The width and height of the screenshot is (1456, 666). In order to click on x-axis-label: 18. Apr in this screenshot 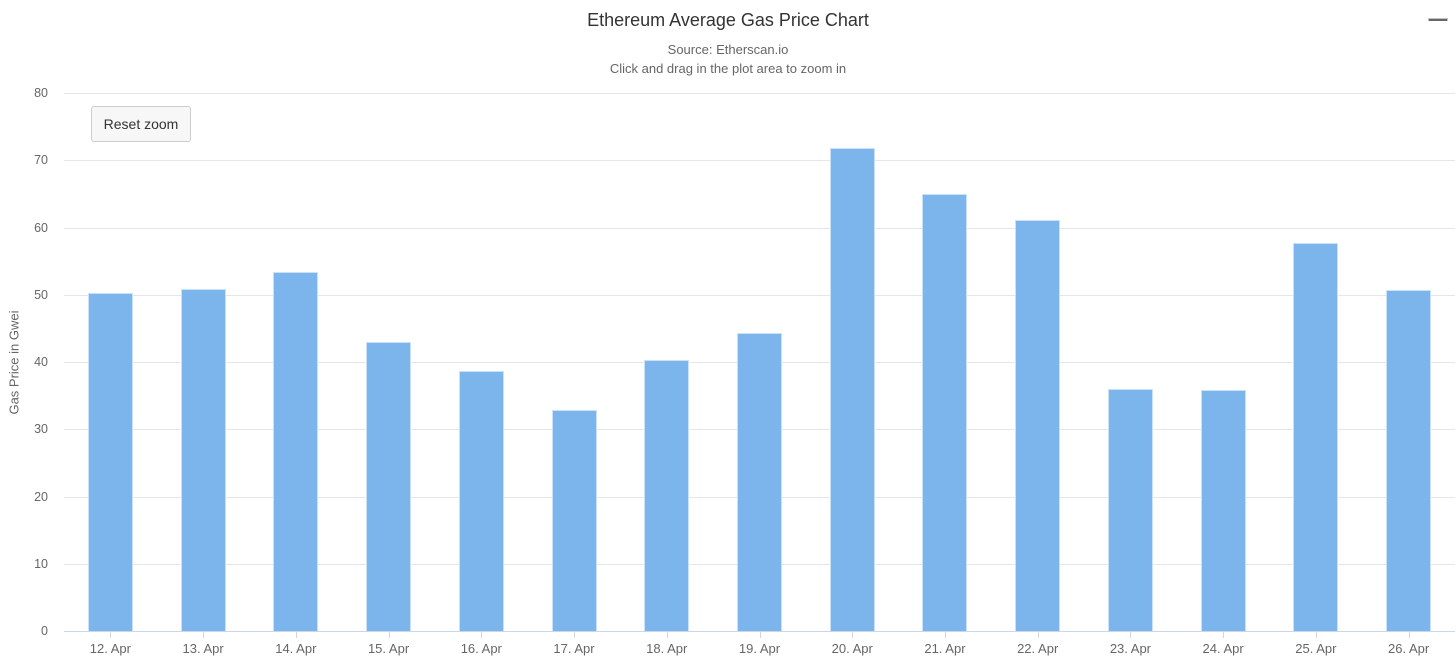, I will do `click(667, 648)`.